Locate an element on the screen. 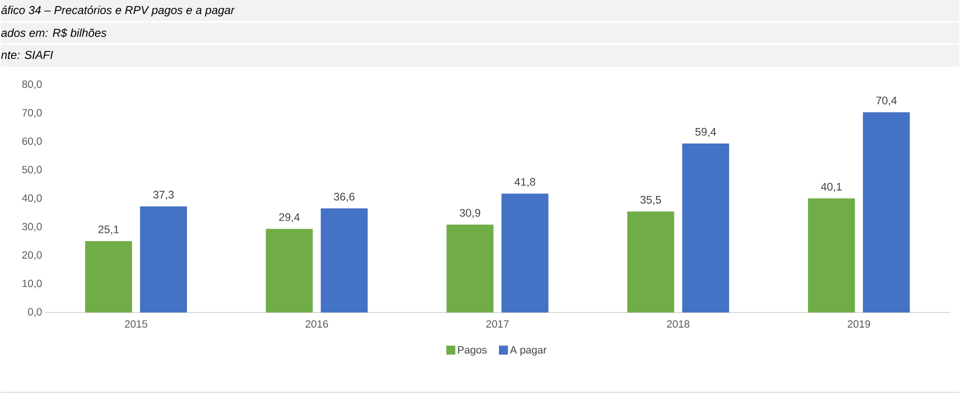  x-tick-label: 2017 is located at coordinates (497, 324).